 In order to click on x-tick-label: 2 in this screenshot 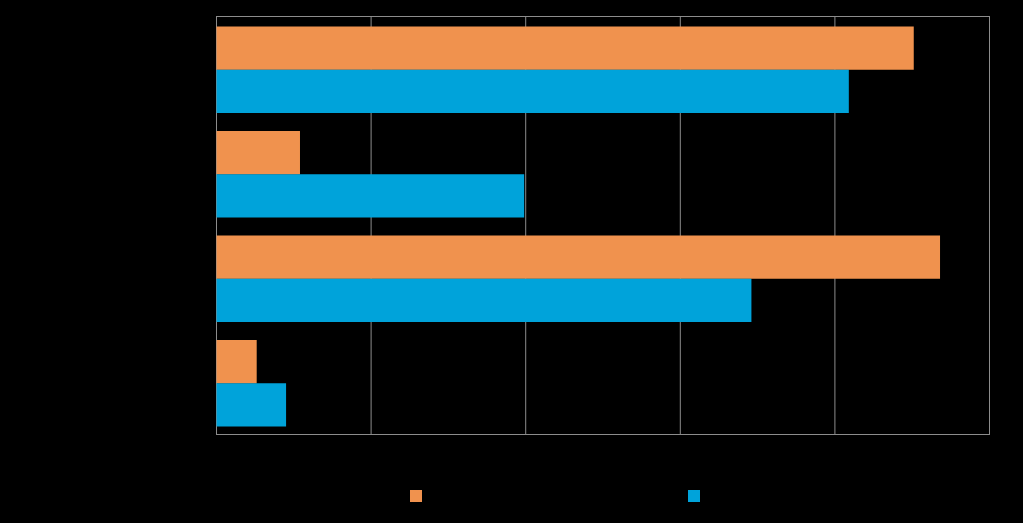, I will do `click(525, 450)`.